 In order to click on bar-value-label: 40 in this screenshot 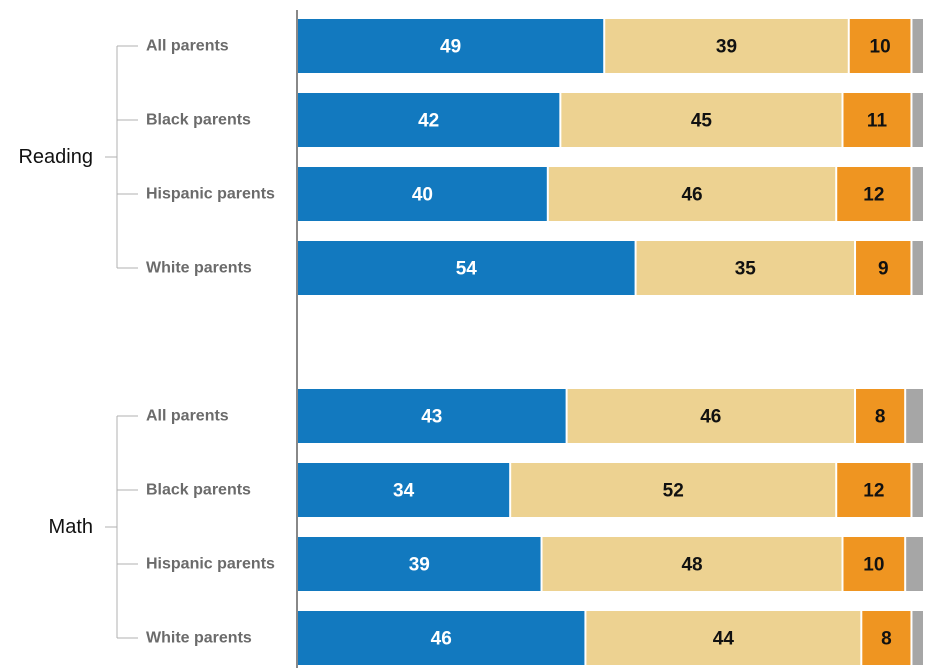, I will do `click(422, 195)`.